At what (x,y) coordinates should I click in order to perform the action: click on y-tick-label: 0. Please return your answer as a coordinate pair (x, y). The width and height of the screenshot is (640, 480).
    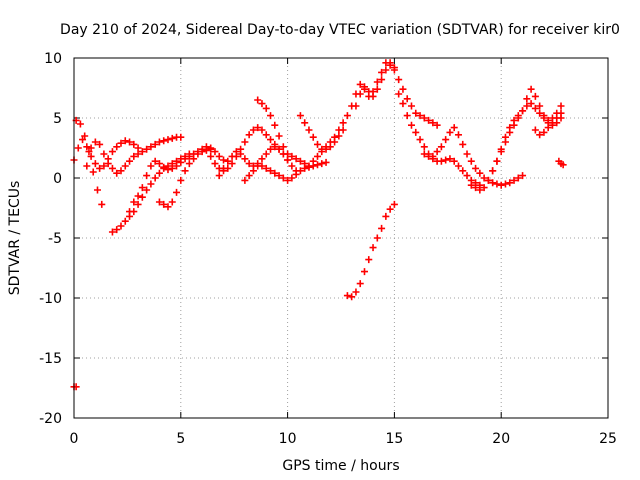
    Looking at the image, I should click on (57, 179).